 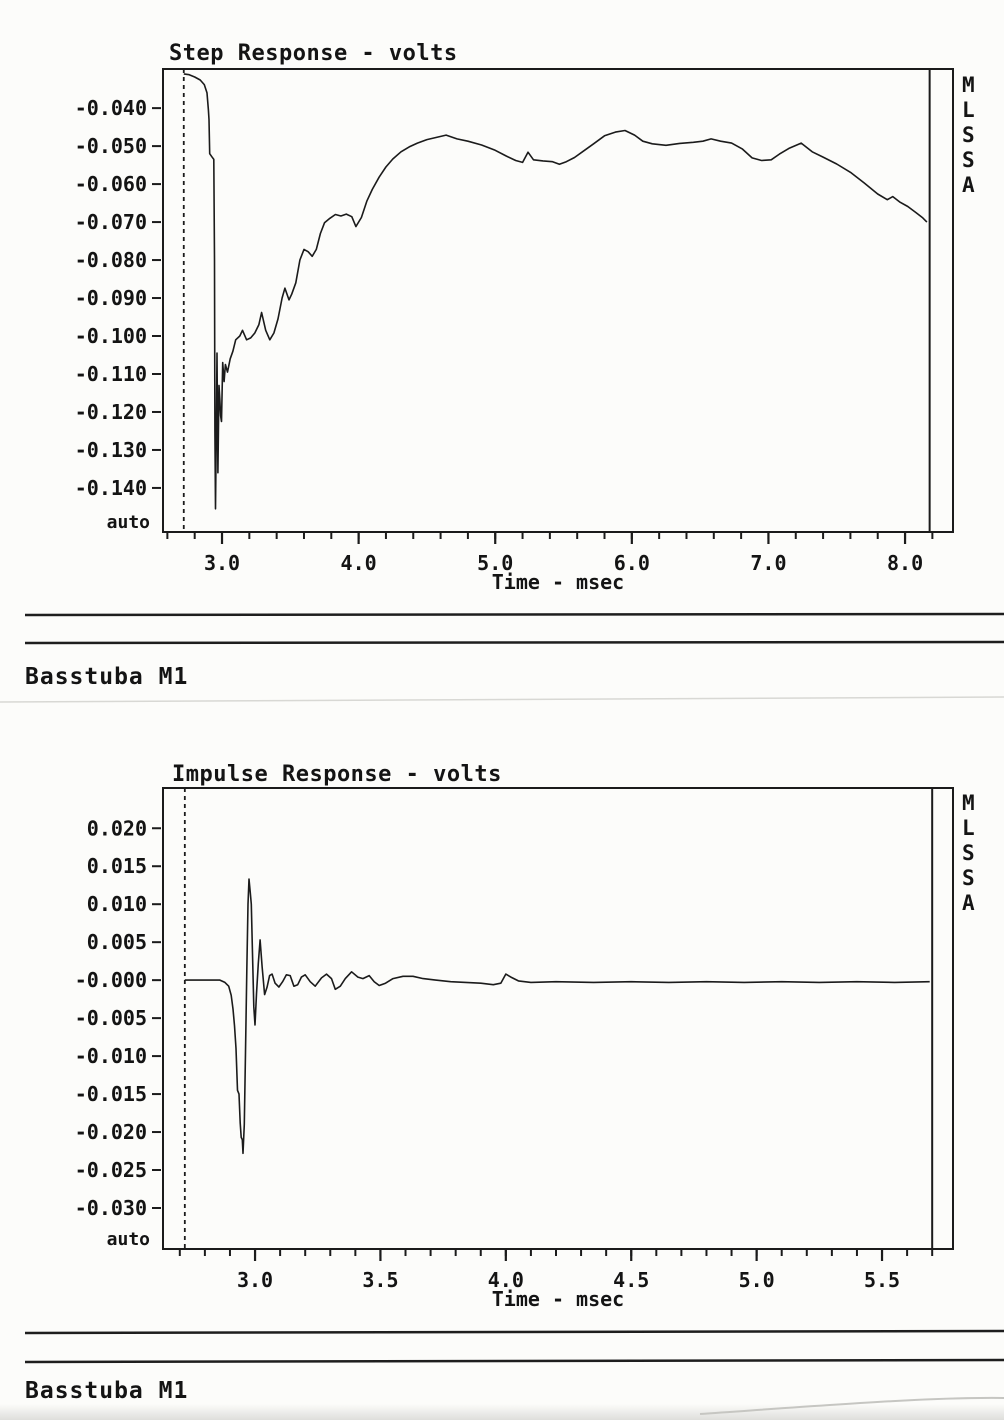 I want to click on y-tick-label: -0.080, so click(x=111, y=260).